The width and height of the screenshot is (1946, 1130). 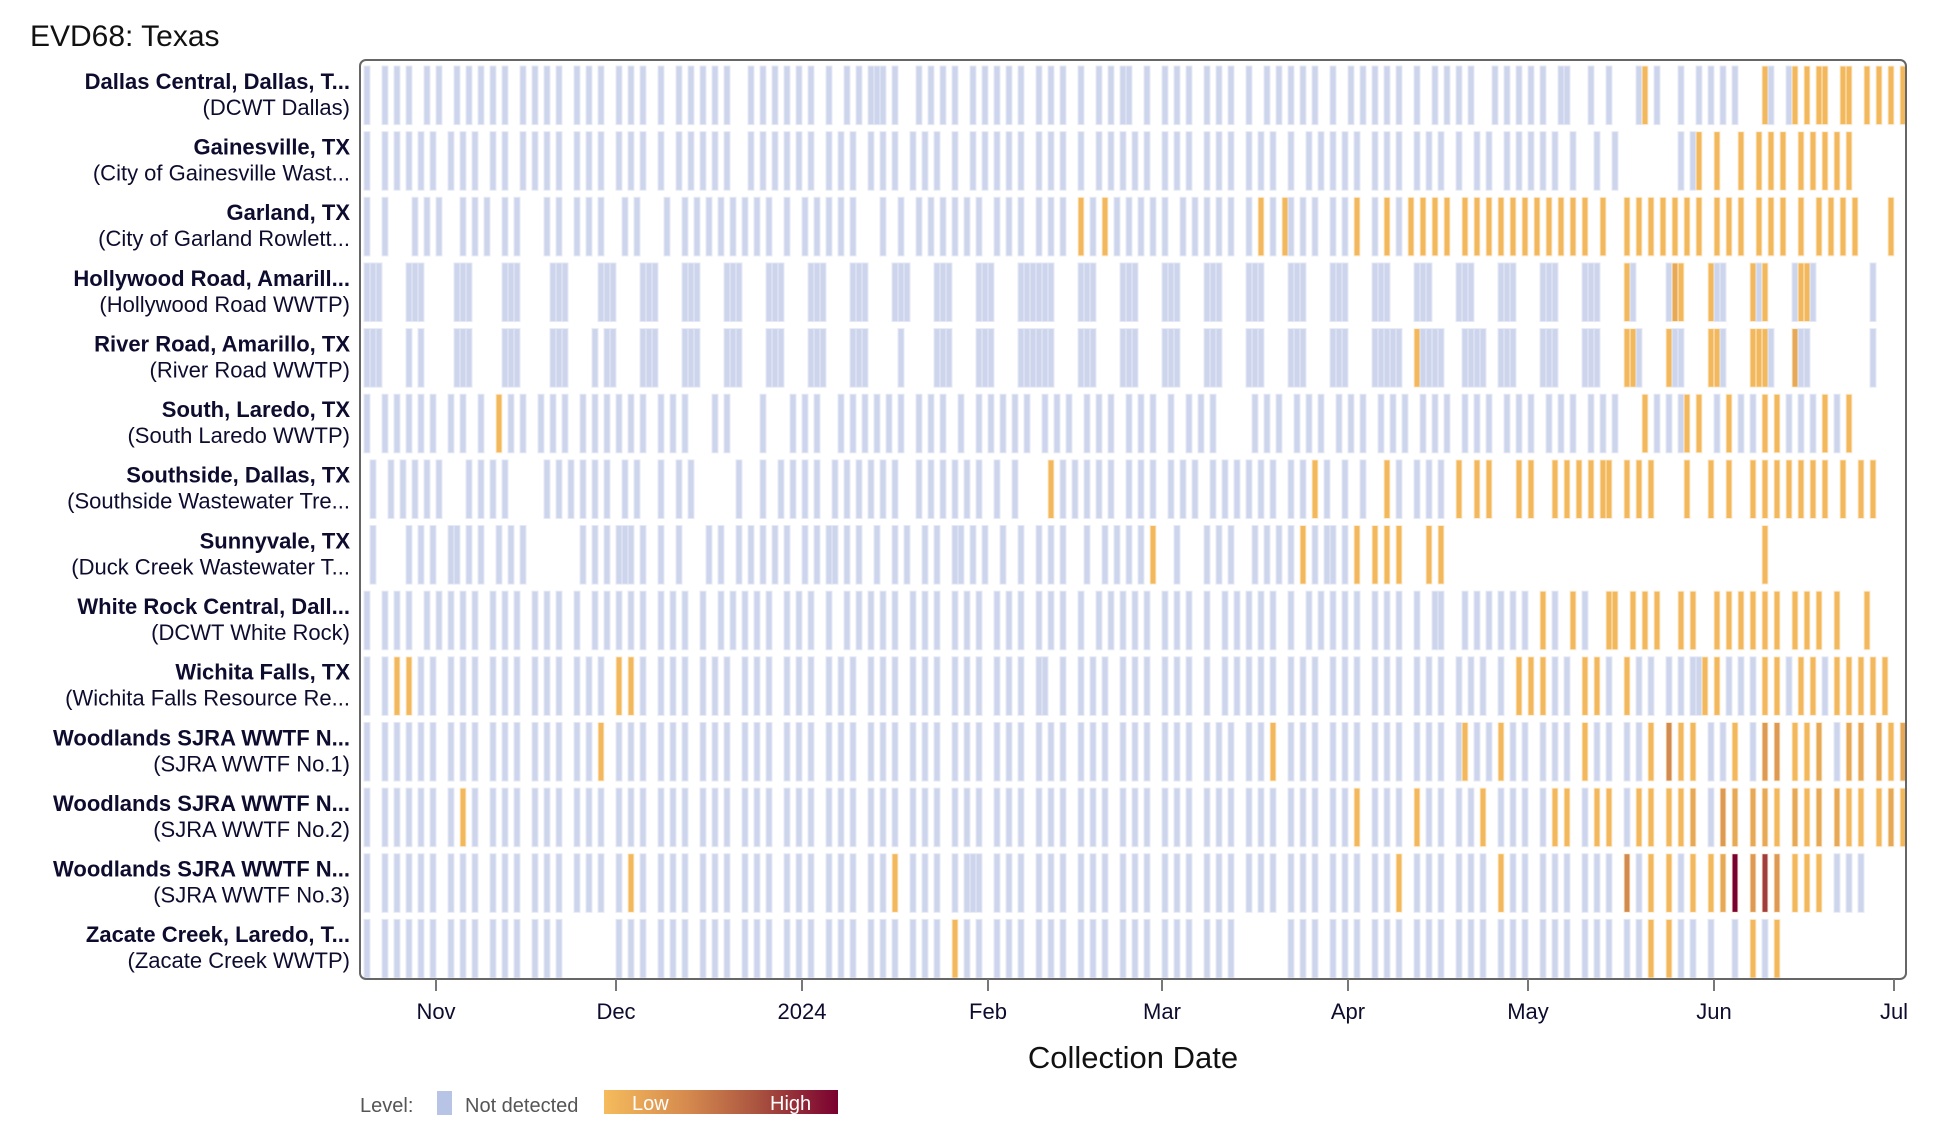 What do you see at coordinates (251, 763) in the screenshot?
I see `plant-name-label: (SJRA WWTF No.1)` at bounding box center [251, 763].